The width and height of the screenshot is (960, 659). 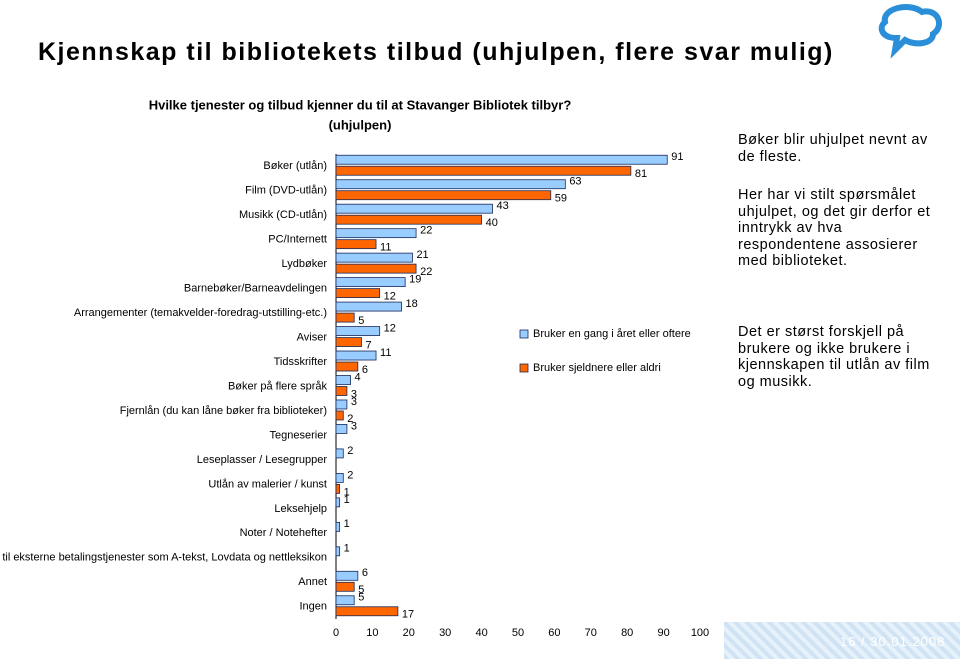 What do you see at coordinates (297, 240) in the screenshot?
I see `y-tick-label: PC/Internett` at bounding box center [297, 240].